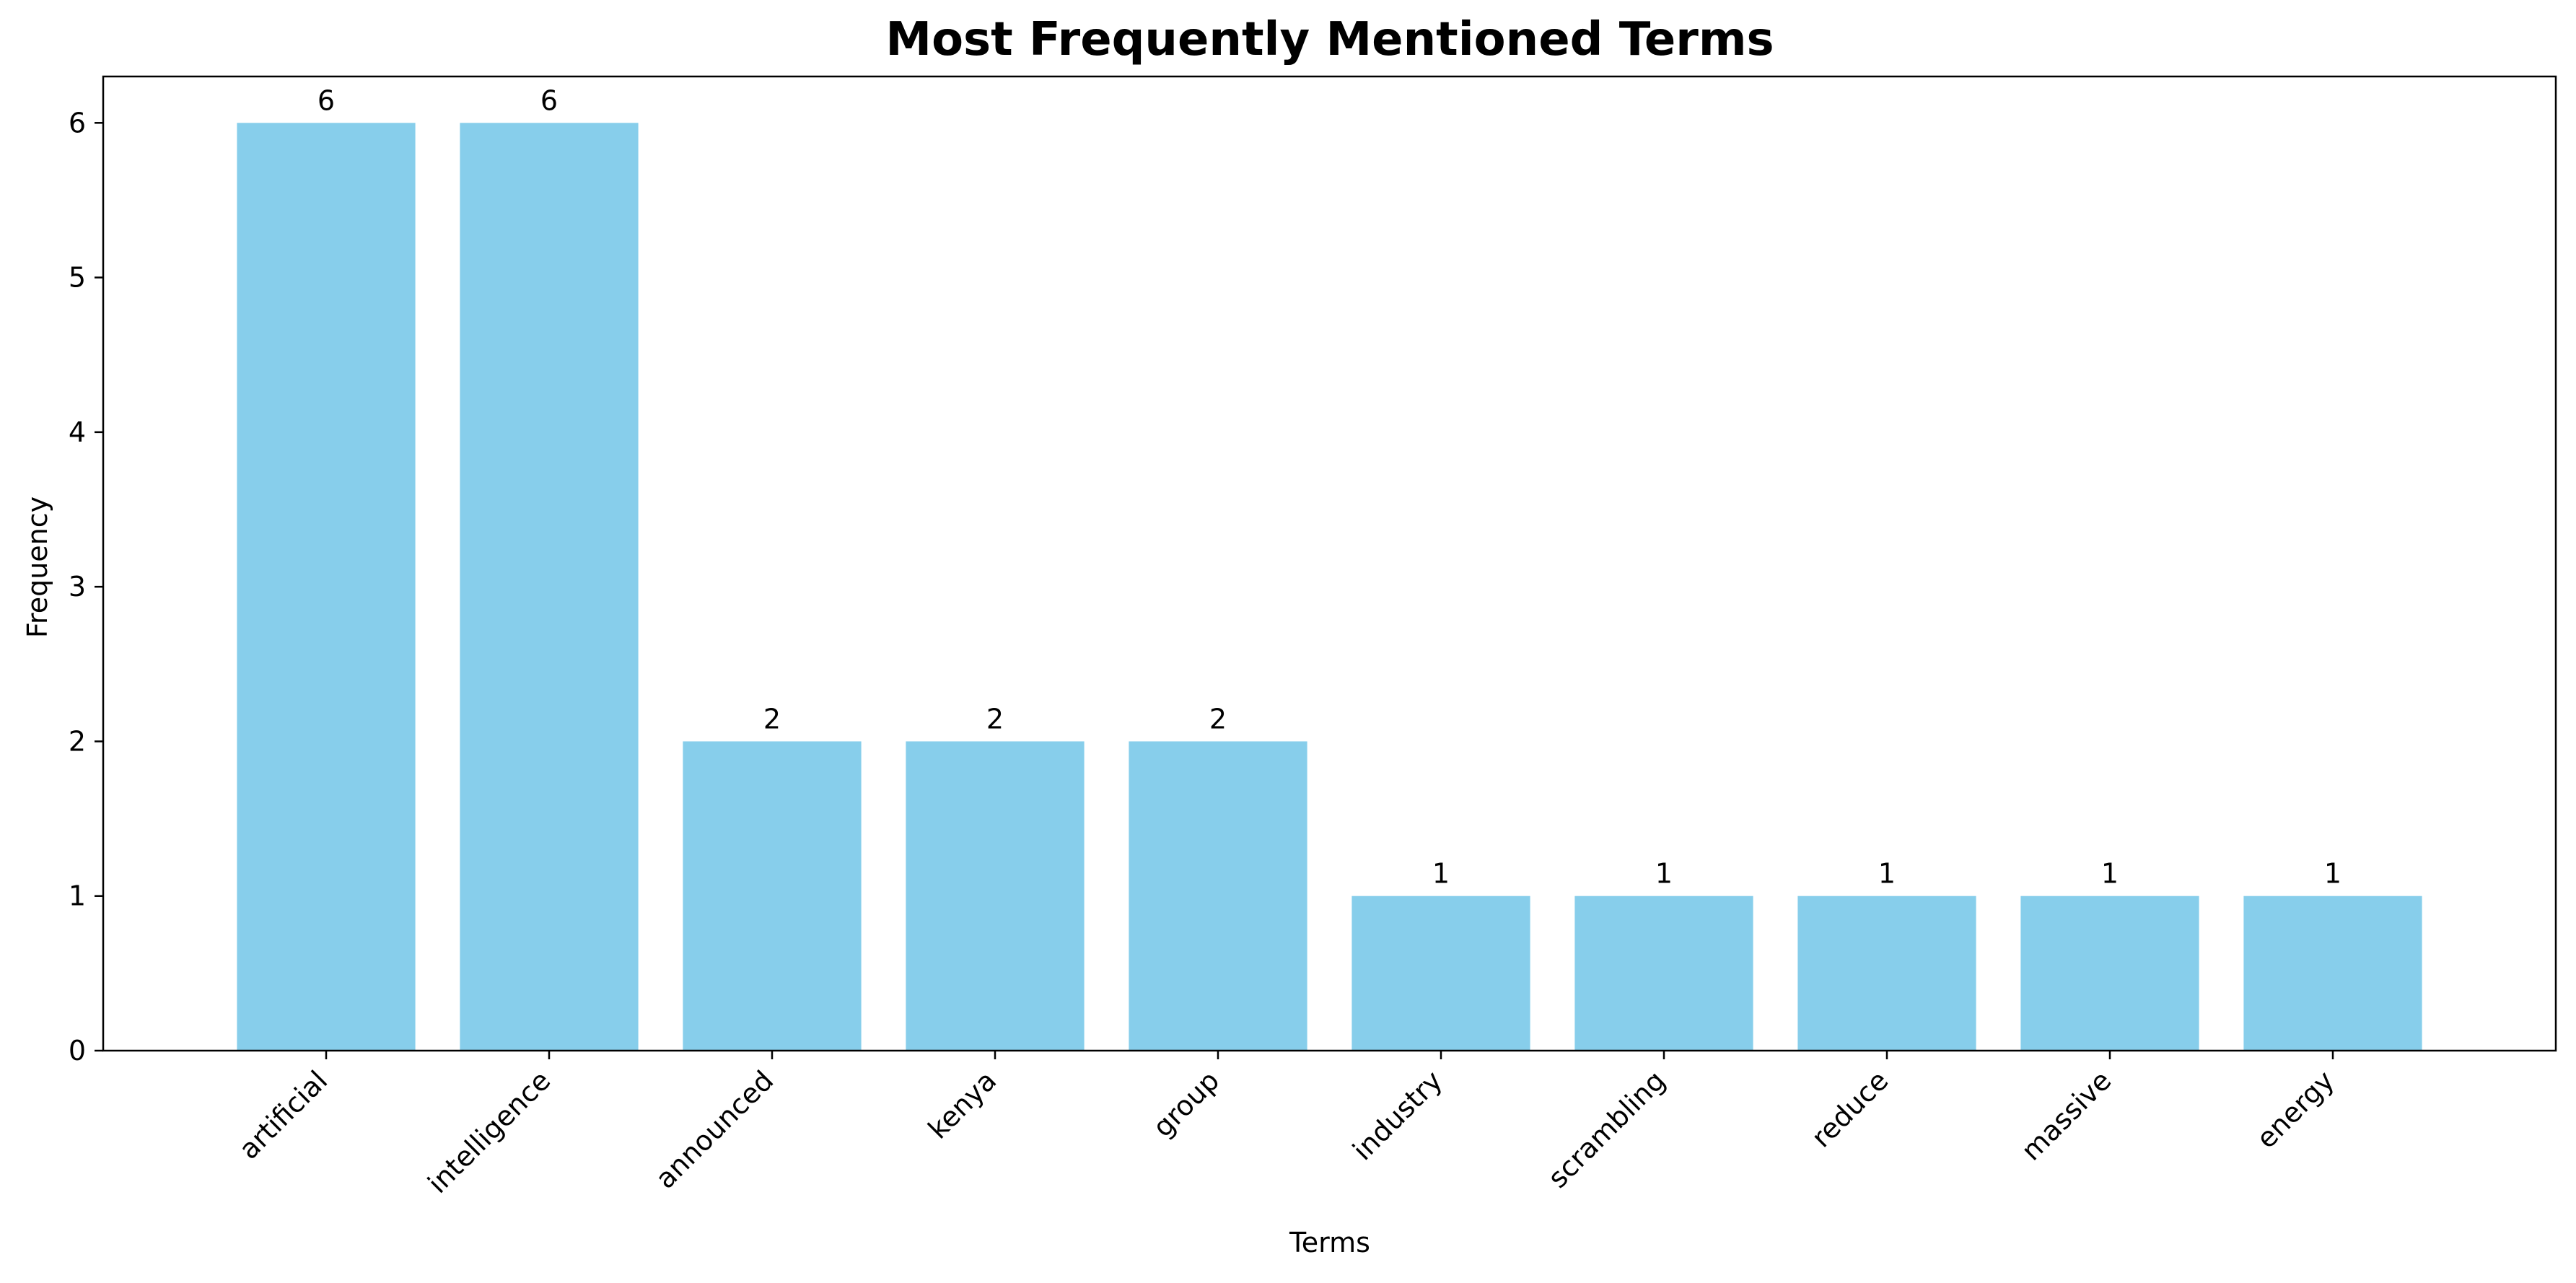 This screenshot has height=1283, width=2576. I want to click on x-tick-label: intelligence, so click(488, 1132).